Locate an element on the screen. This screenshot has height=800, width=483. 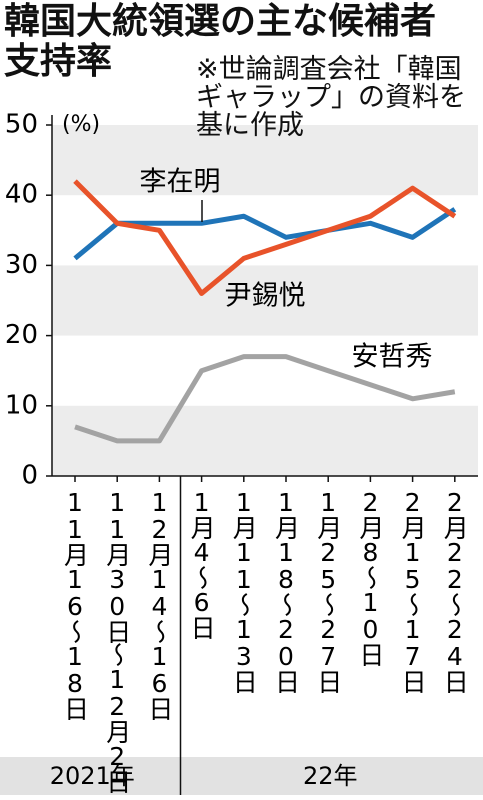
y-unit: (%) is located at coordinates (81, 124).